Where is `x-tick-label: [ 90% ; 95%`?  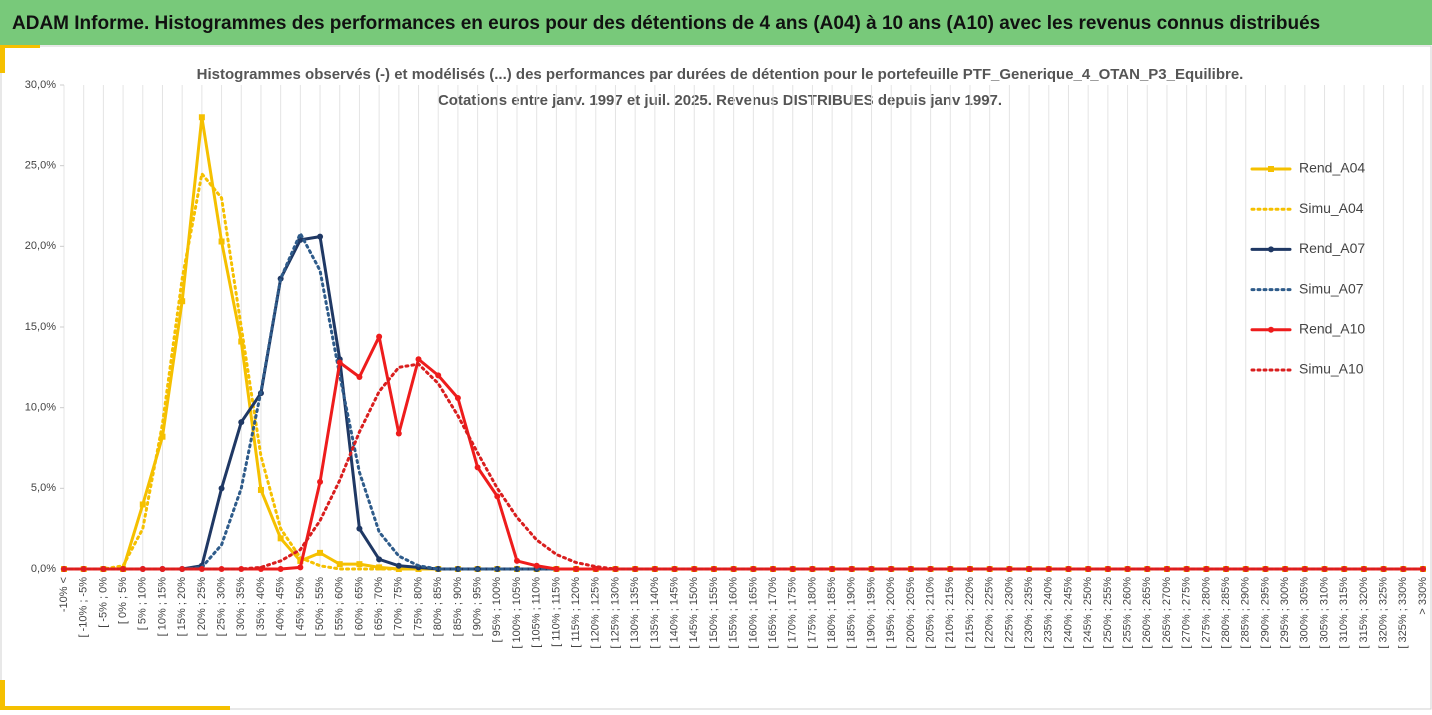 x-tick-label: [ 90% ; 95% is located at coordinates (478, 607).